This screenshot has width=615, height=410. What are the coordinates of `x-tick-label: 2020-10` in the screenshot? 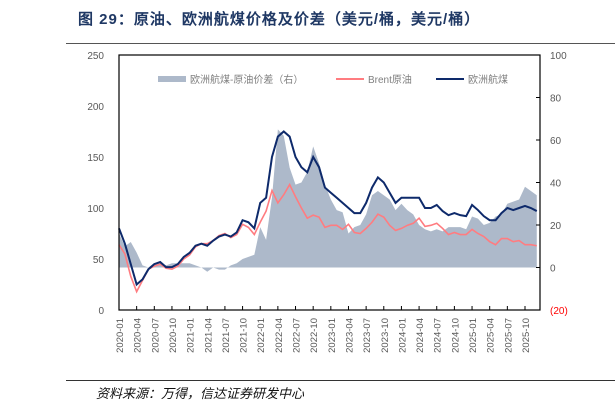 It's located at (173, 335).